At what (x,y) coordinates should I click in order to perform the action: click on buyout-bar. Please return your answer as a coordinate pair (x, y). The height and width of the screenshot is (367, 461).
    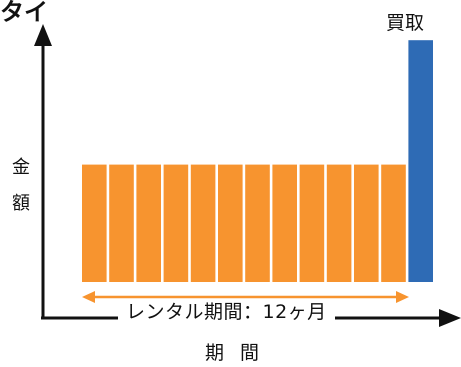
    Looking at the image, I should click on (420, 161).